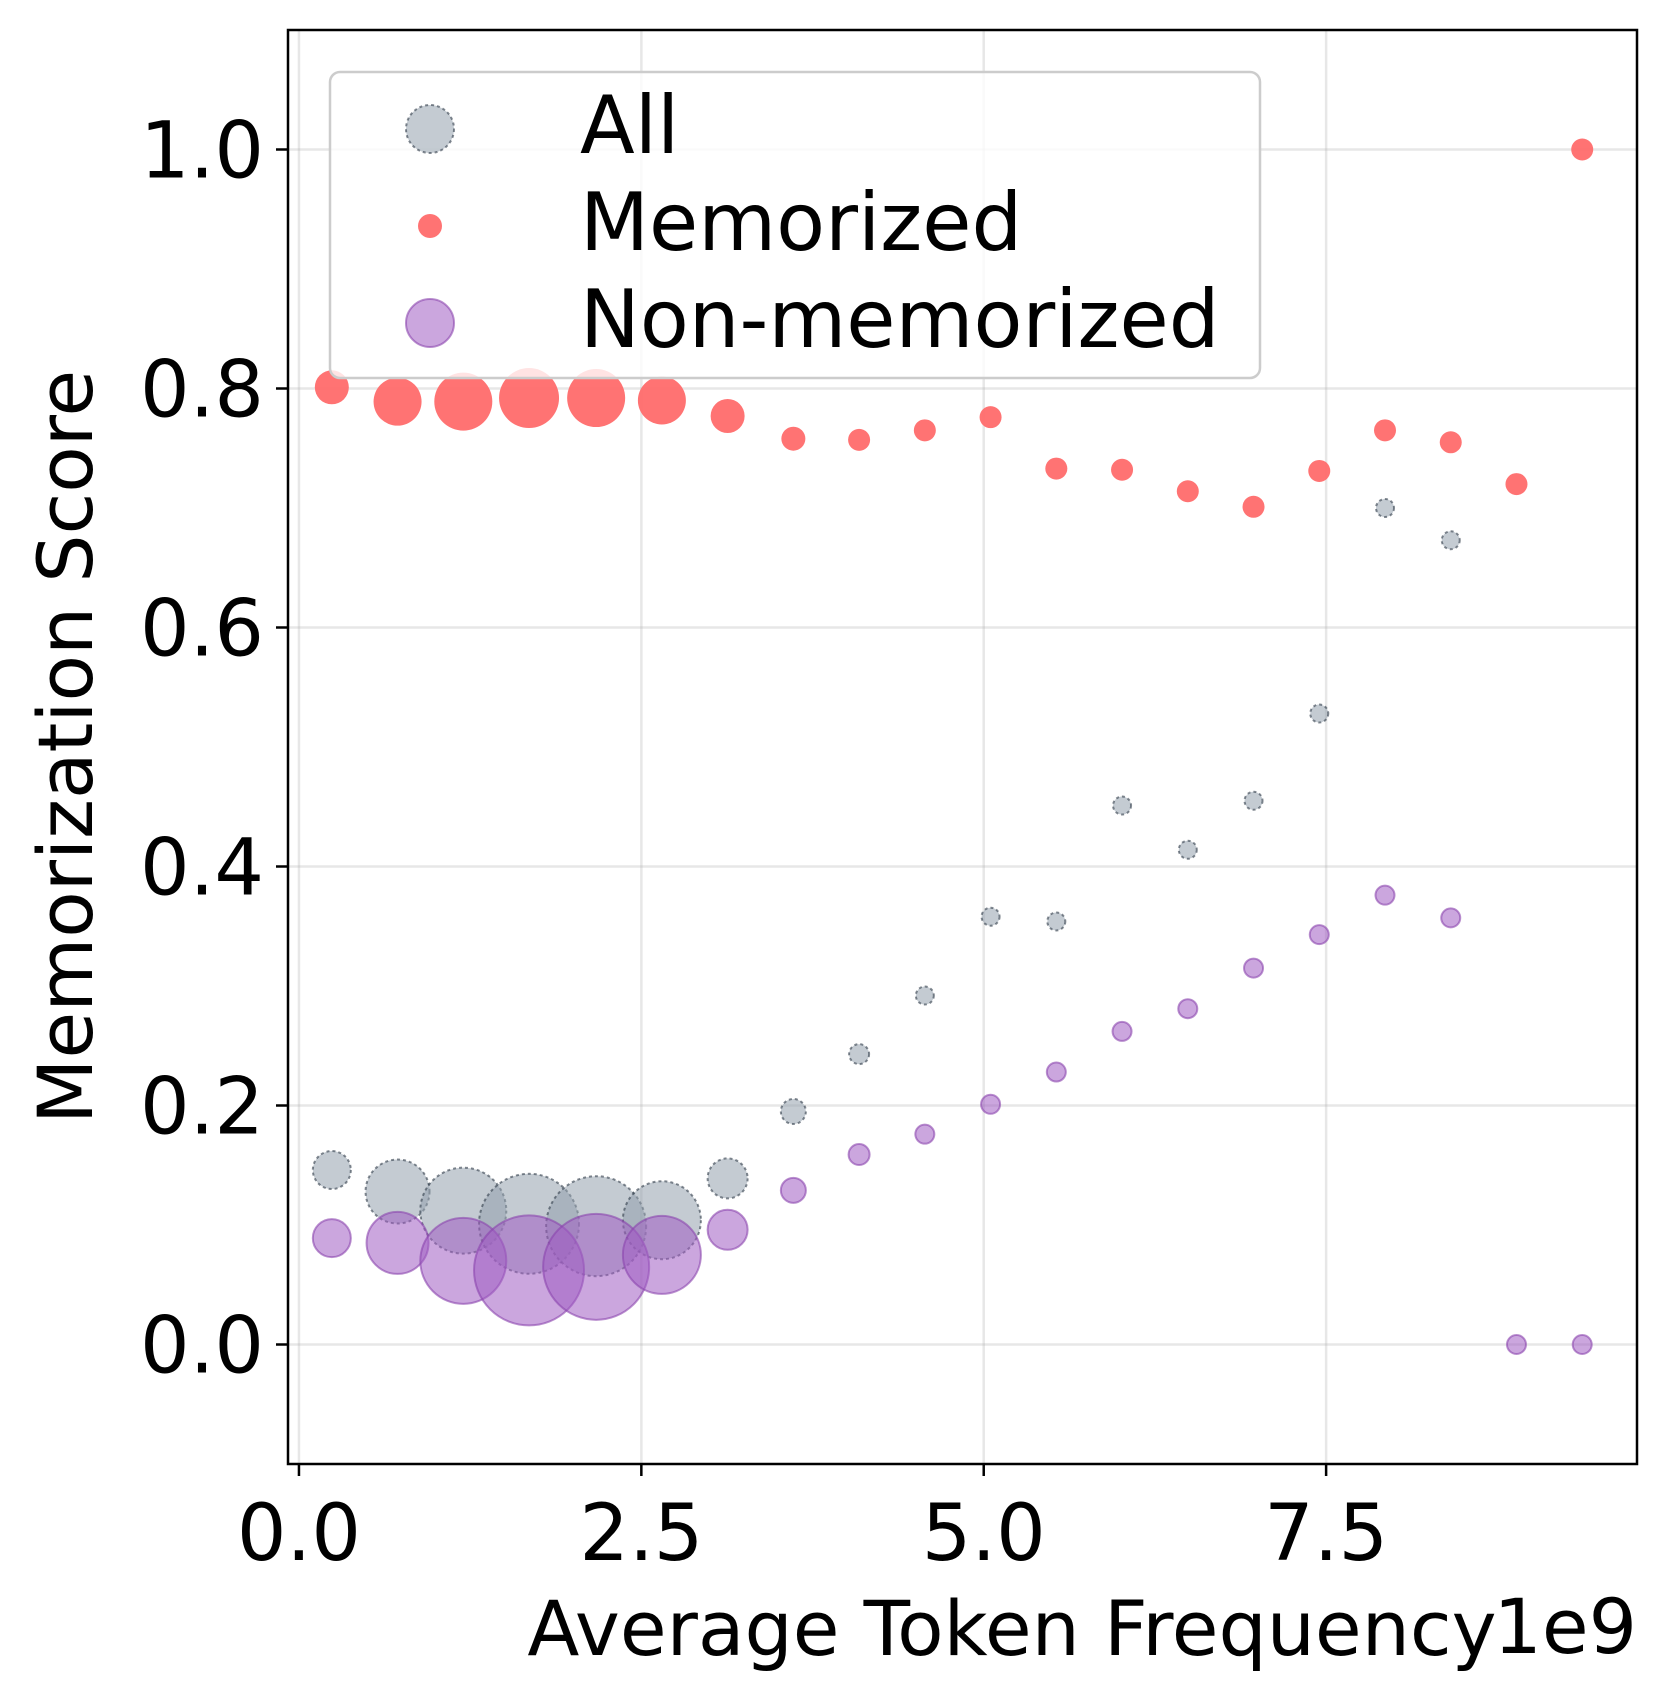 This screenshot has height=1697, width=1659. Describe the element at coordinates (1565, 1626) in the screenshot. I see `x-axis-offset-label: 1e9` at that location.